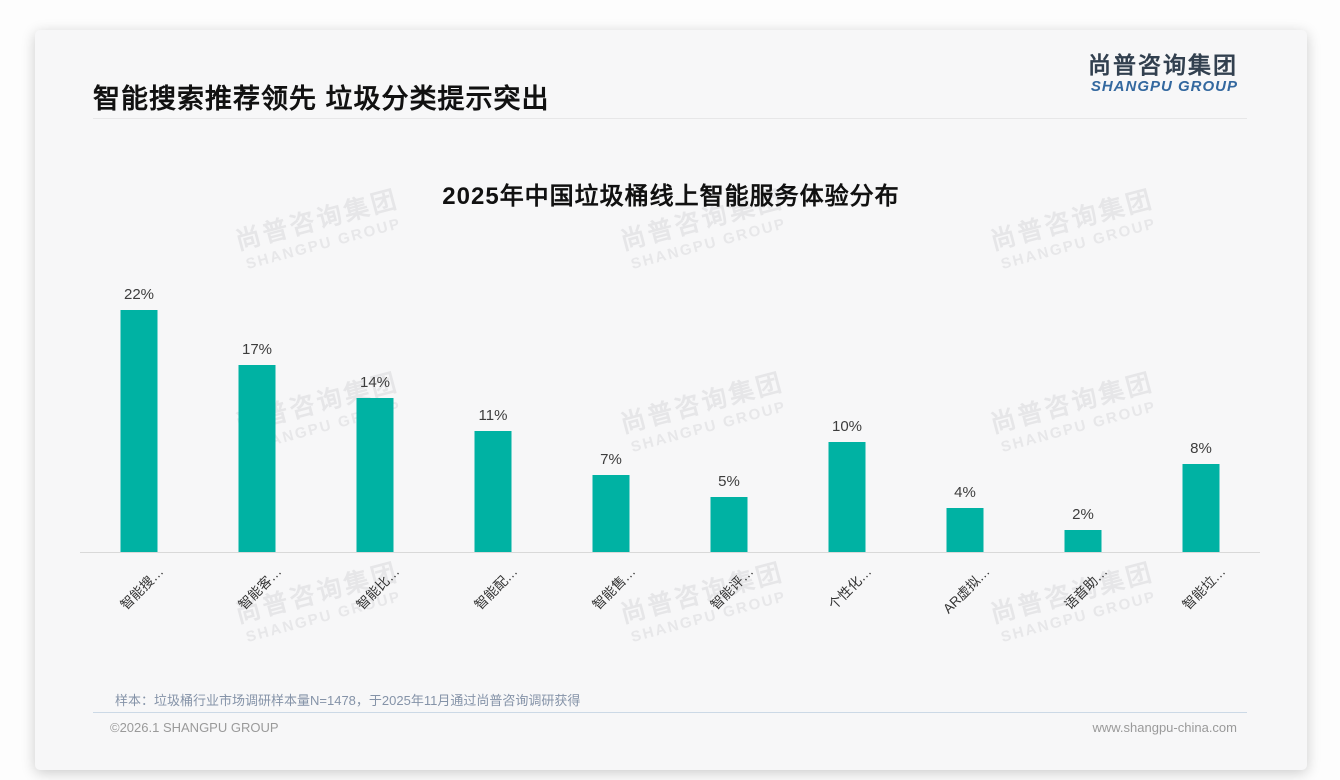  What do you see at coordinates (1083, 416) in the screenshot?
I see `bar-slot: 2%` at bounding box center [1083, 416].